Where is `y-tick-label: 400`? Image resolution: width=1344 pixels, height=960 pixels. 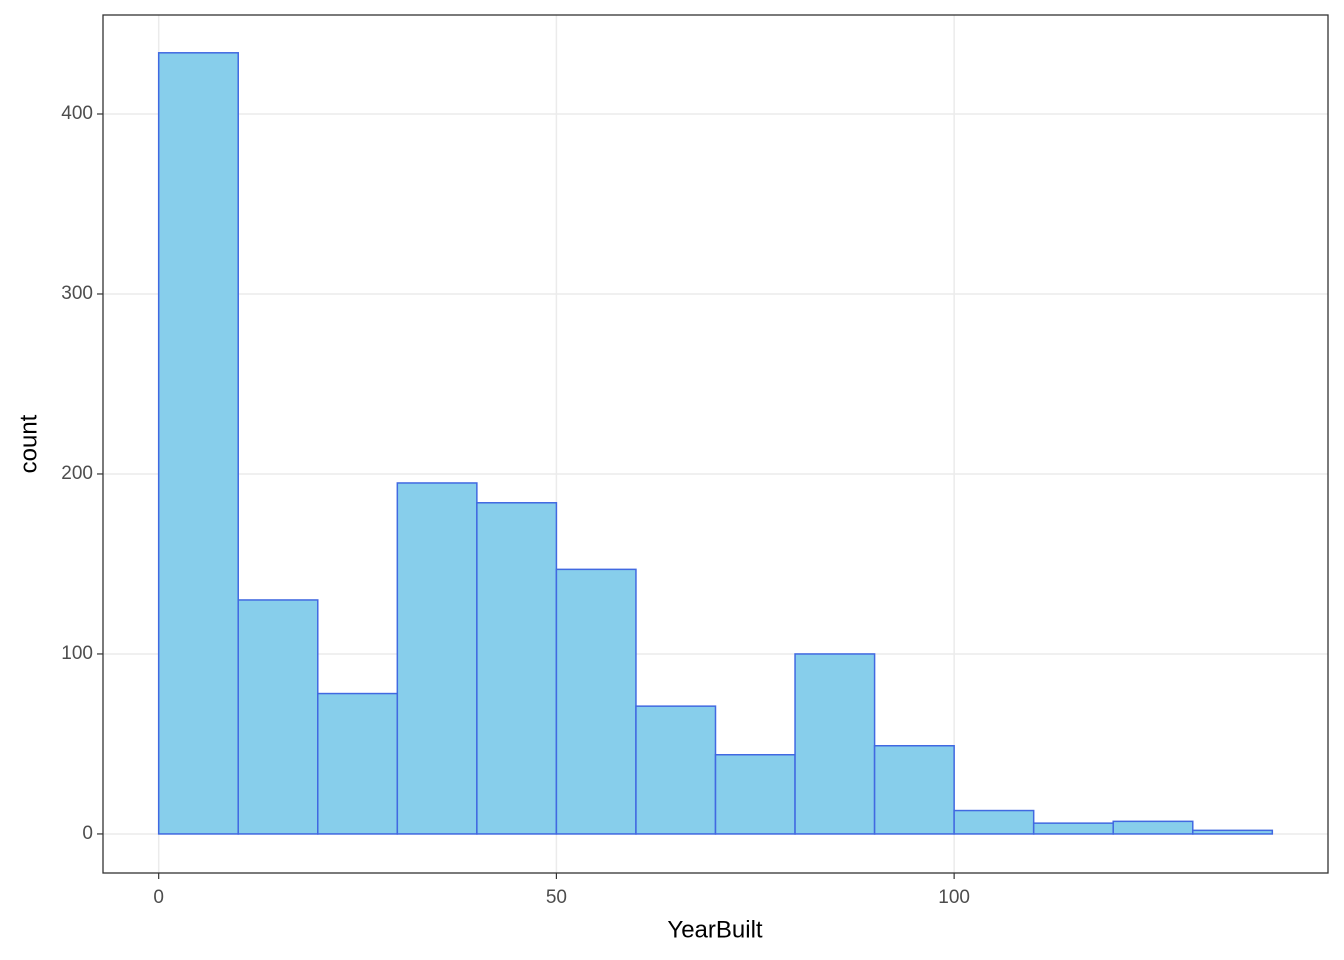
y-tick-label: 400 is located at coordinates (77, 113).